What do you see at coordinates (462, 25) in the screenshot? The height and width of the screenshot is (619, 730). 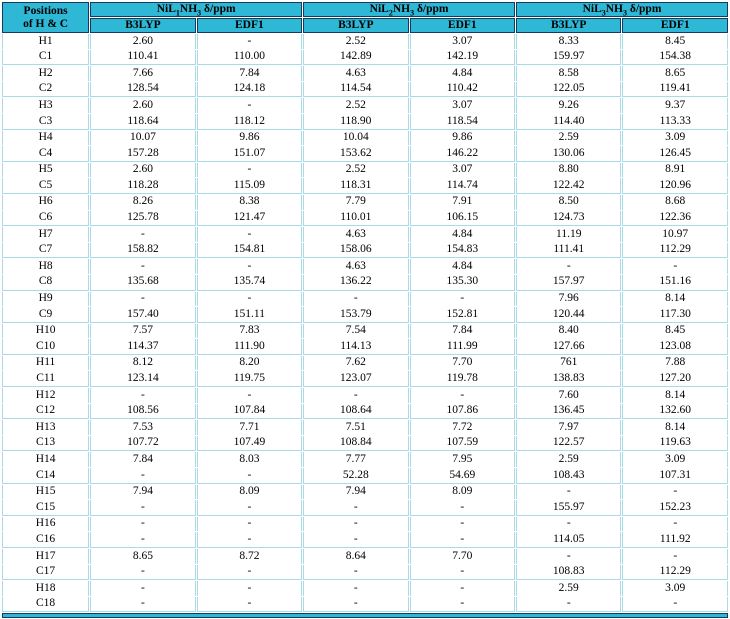 I see `method-header-edf1-2: EDF1` at bounding box center [462, 25].